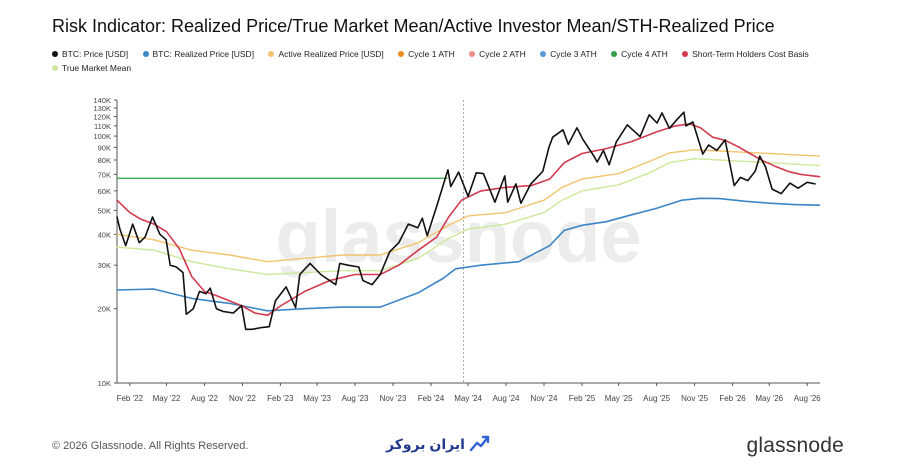  Describe the element at coordinates (102, 117) in the screenshot. I see `y-tick-label: 120K` at that location.